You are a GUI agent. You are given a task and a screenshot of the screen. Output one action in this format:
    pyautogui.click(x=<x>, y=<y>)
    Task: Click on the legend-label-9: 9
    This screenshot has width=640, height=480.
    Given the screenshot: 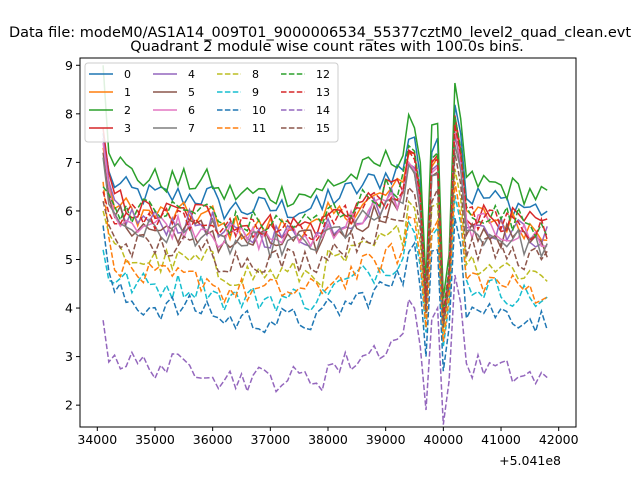 What is the action you would take?
    pyautogui.click(x=255, y=92)
    